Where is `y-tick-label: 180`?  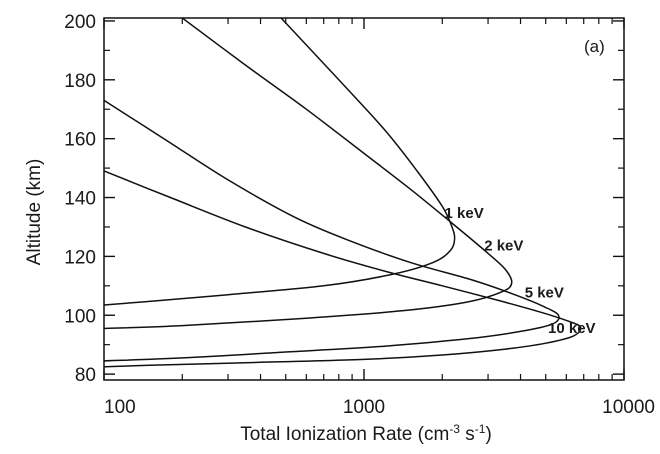 y-tick-label: 180 is located at coordinates (80, 81).